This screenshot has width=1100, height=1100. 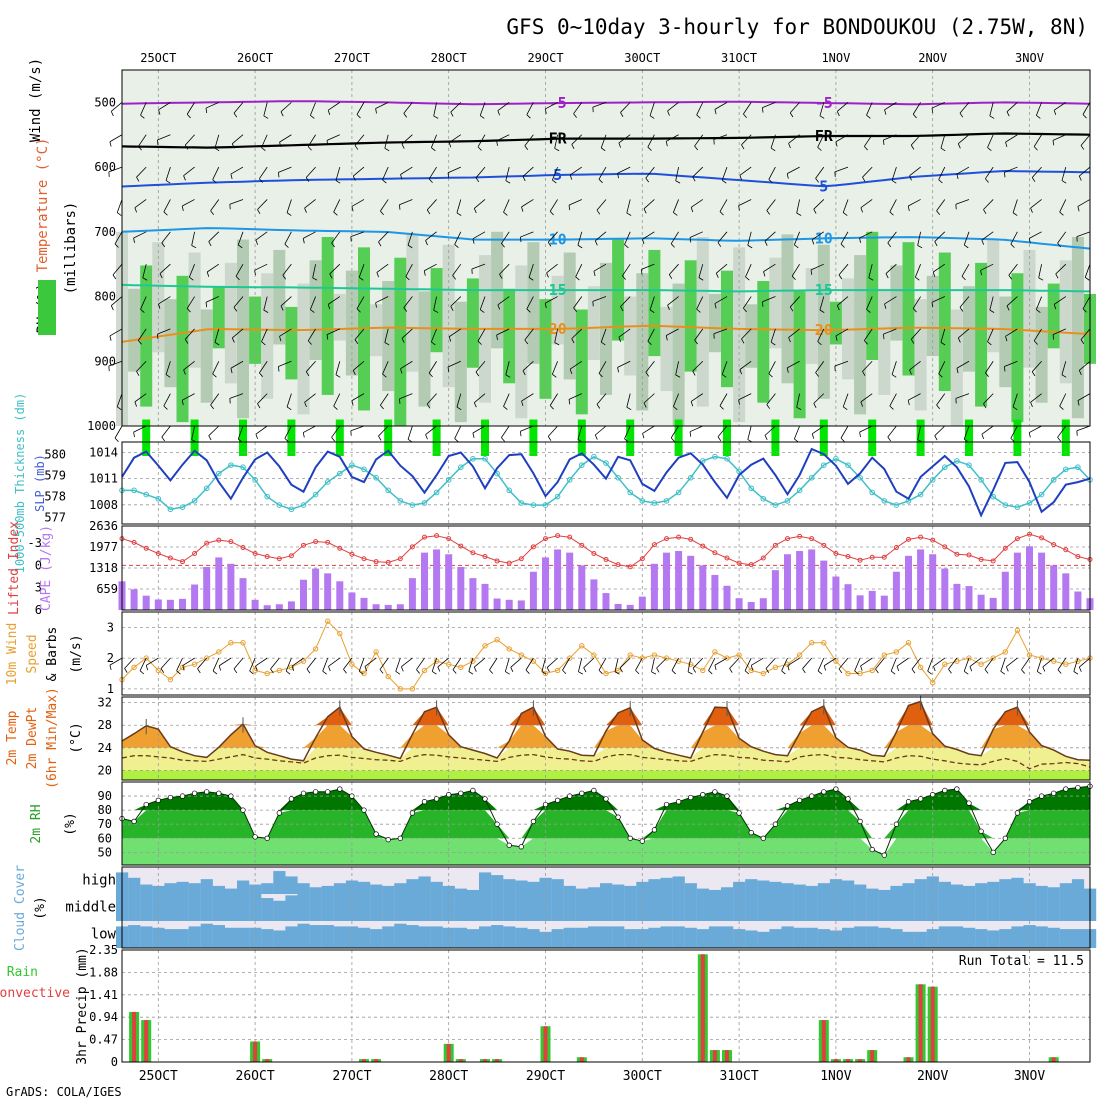 What do you see at coordinates (255, 58) in the screenshot?
I see `date-tick-label: 26OCT` at bounding box center [255, 58].